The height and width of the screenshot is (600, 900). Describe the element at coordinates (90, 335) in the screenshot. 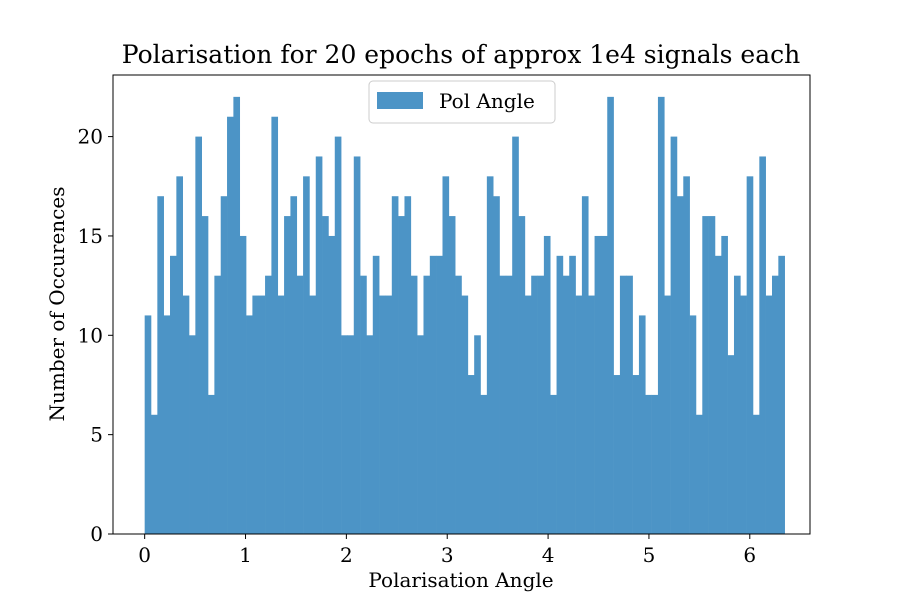

I see `y-tick-label: 10` at that location.